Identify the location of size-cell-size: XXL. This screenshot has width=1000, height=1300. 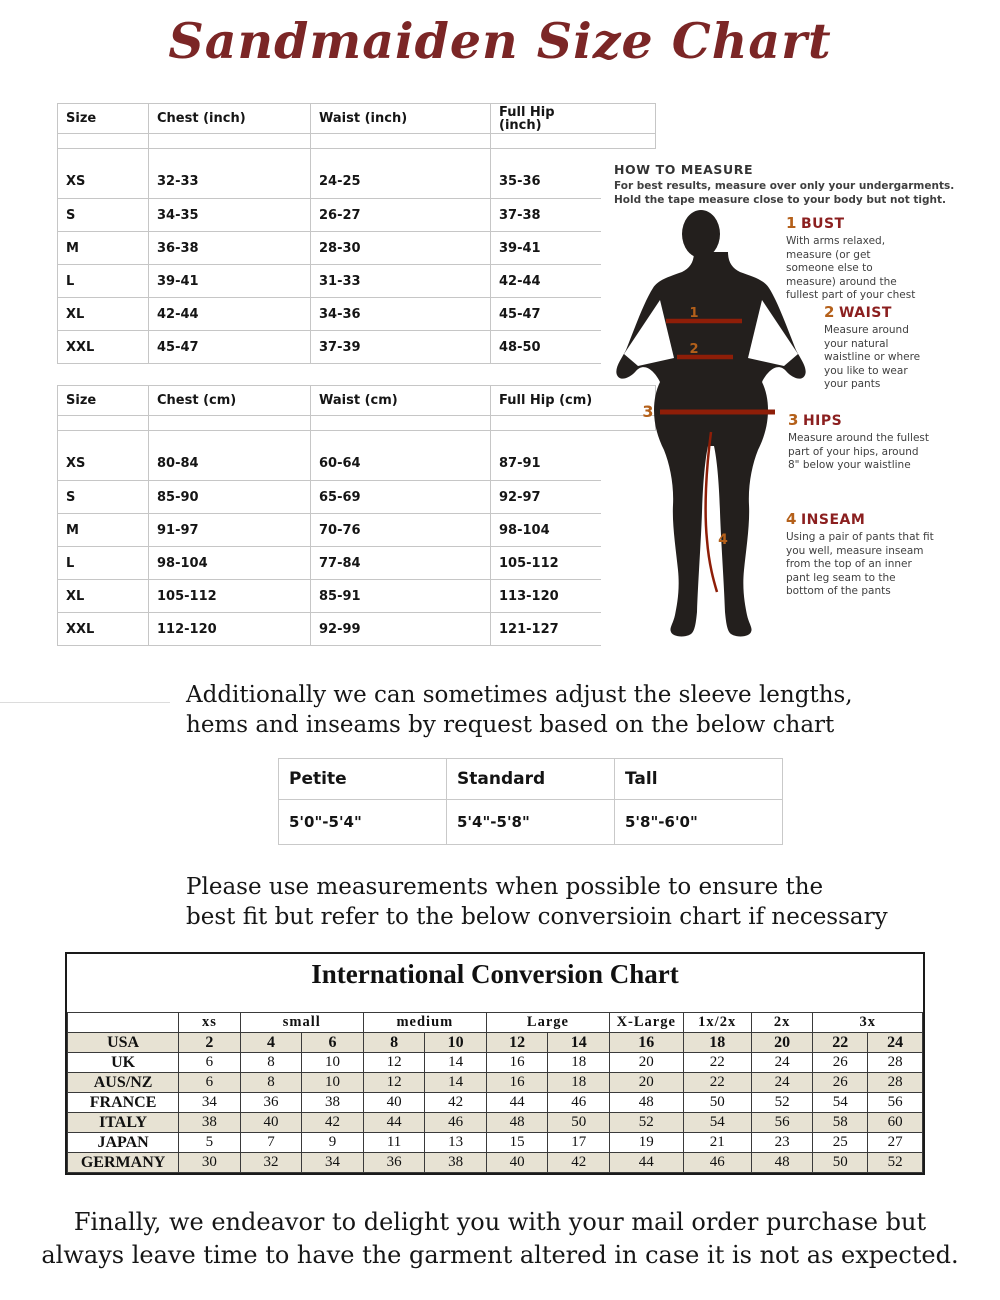
(103, 347).